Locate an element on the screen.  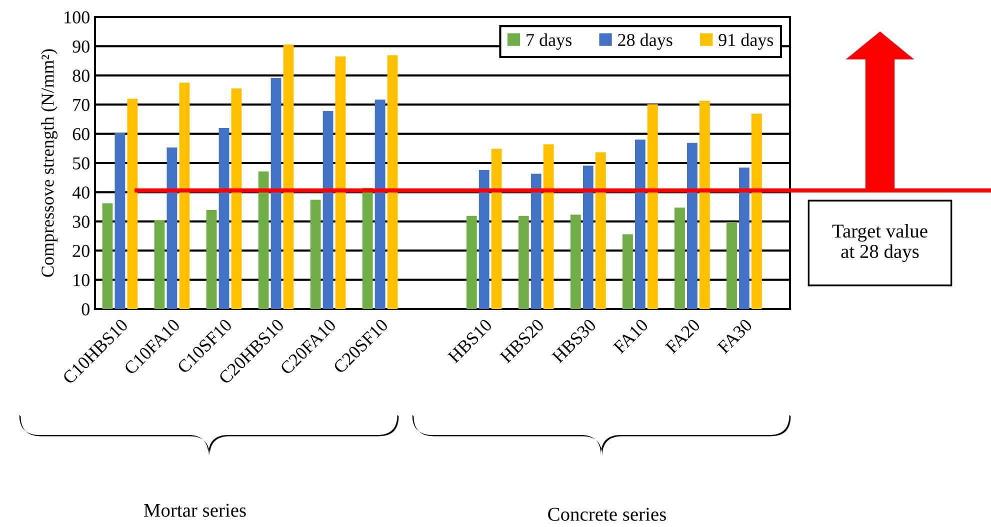
legend-label: 28 days is located at coordinates (645, 41).